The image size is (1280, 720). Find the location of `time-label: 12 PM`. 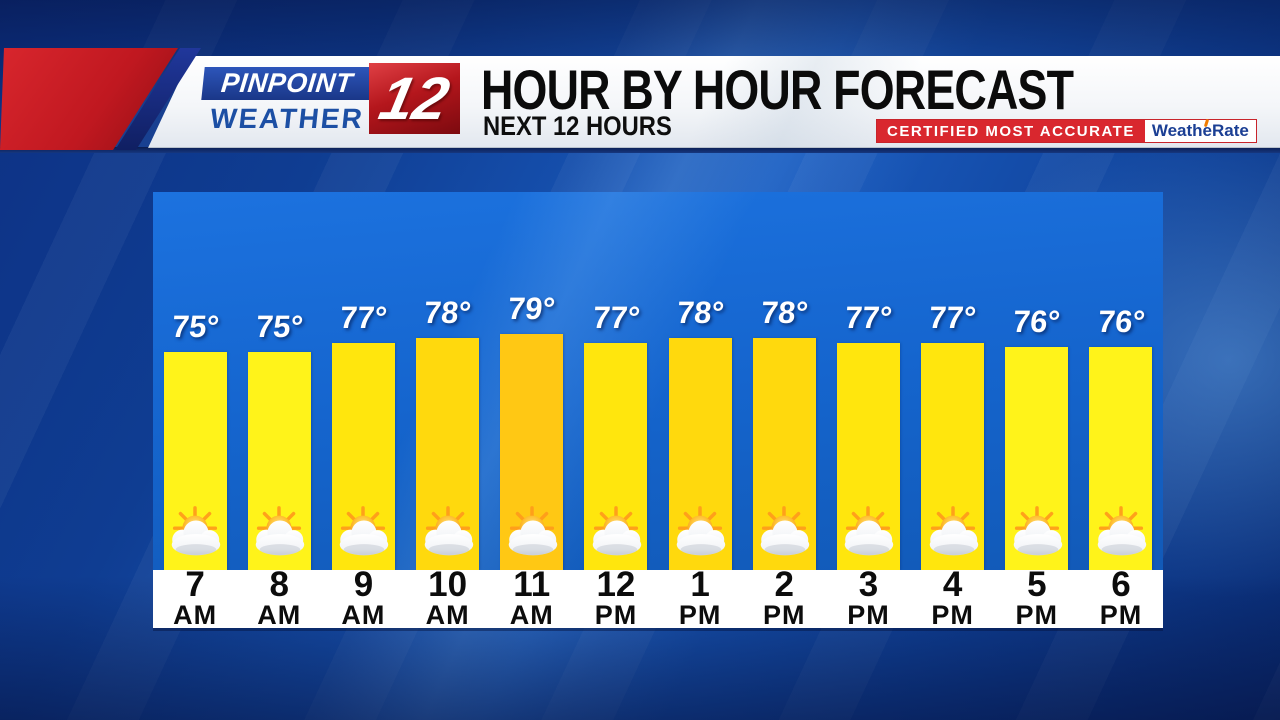

time-label: 12 PM is located at coordinates (616, 597).